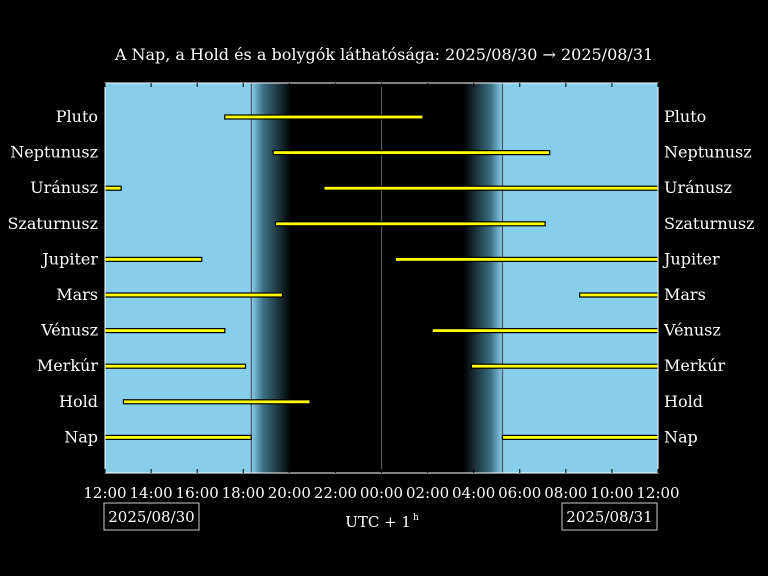 The image size is (768, 576). What do you see at coordinates (335, 493) in the screenshot?
I see `x-tick-label: 22:00` at bounding box center [335, 493].